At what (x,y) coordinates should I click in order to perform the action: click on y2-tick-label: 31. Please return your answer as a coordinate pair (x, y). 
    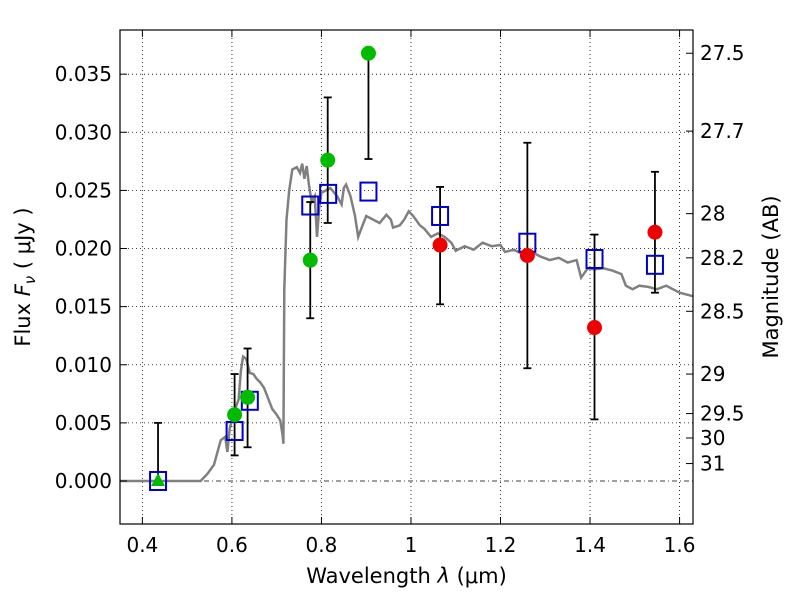
    Looking at the image, I should click on (712, 464).